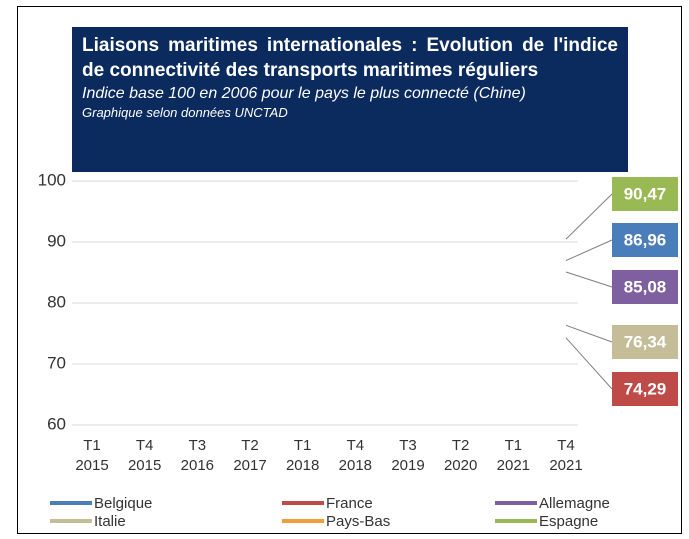  What do you see at coordinates (302, 455) in the screenshot?
I see `x-tick-label: T1 2018` at bounding box center [302, 455].